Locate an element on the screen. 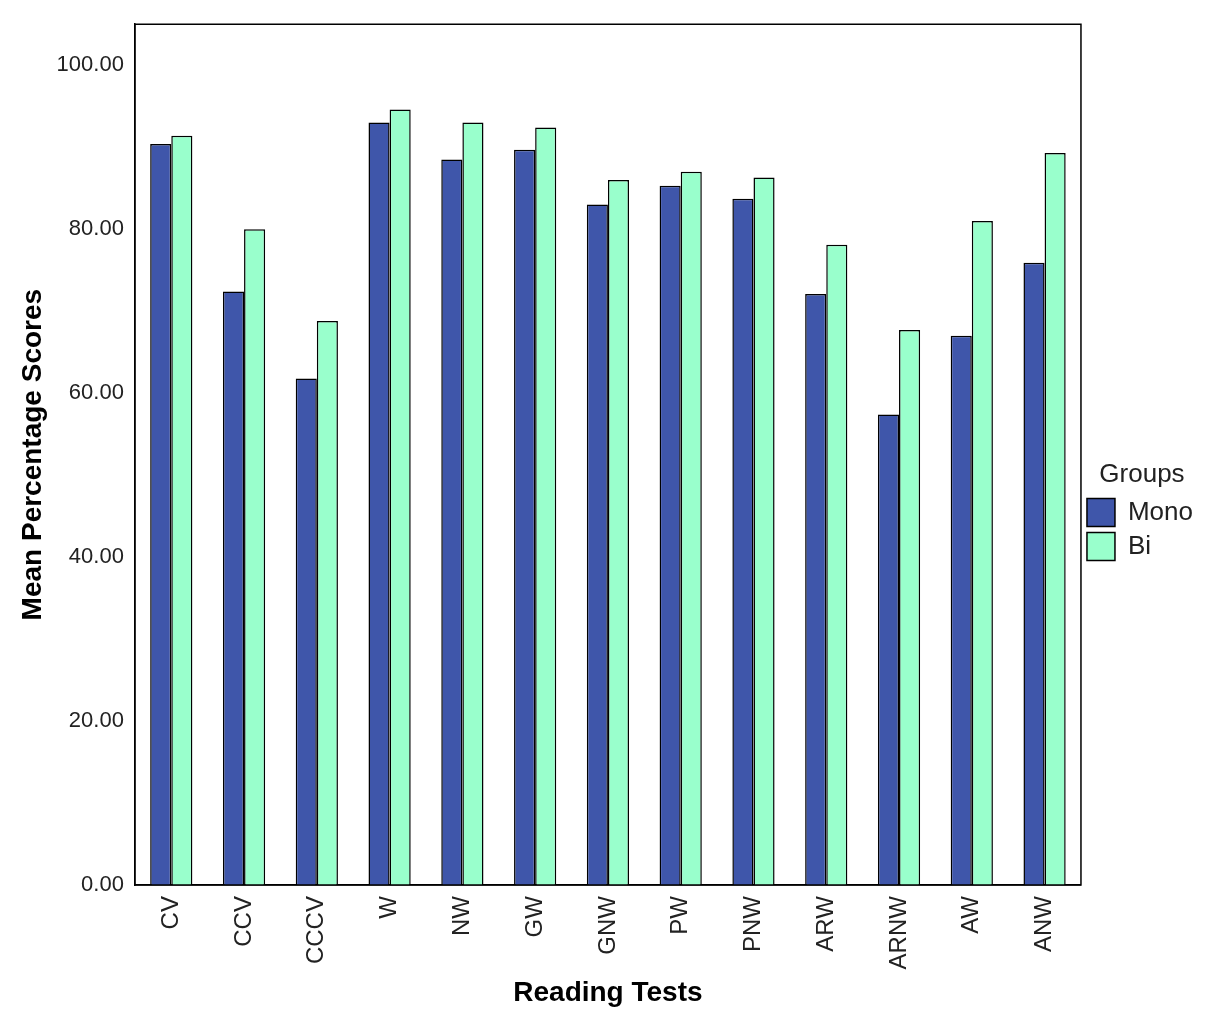 This screenshot has height=1027, width=1224. y-tick-label: 0.00 is located at coordinates (102, 884).